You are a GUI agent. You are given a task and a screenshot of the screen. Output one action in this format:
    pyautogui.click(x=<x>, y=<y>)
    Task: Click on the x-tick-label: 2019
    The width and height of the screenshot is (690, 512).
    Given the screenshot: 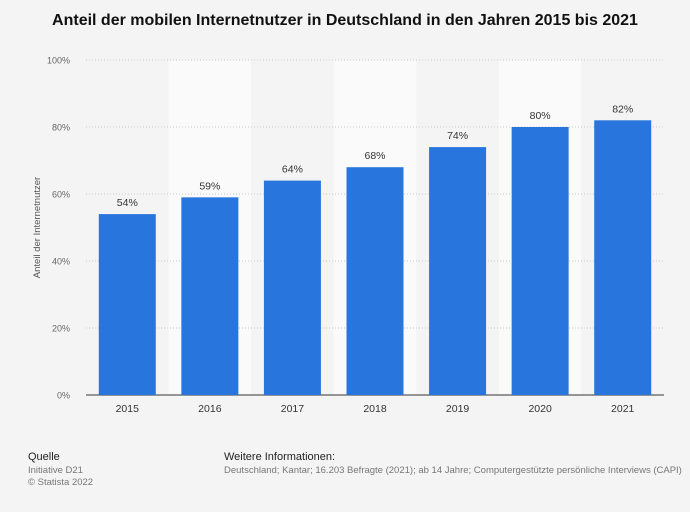 What is the action you would take?
    pyautogui.click(x=458, y=409)
    